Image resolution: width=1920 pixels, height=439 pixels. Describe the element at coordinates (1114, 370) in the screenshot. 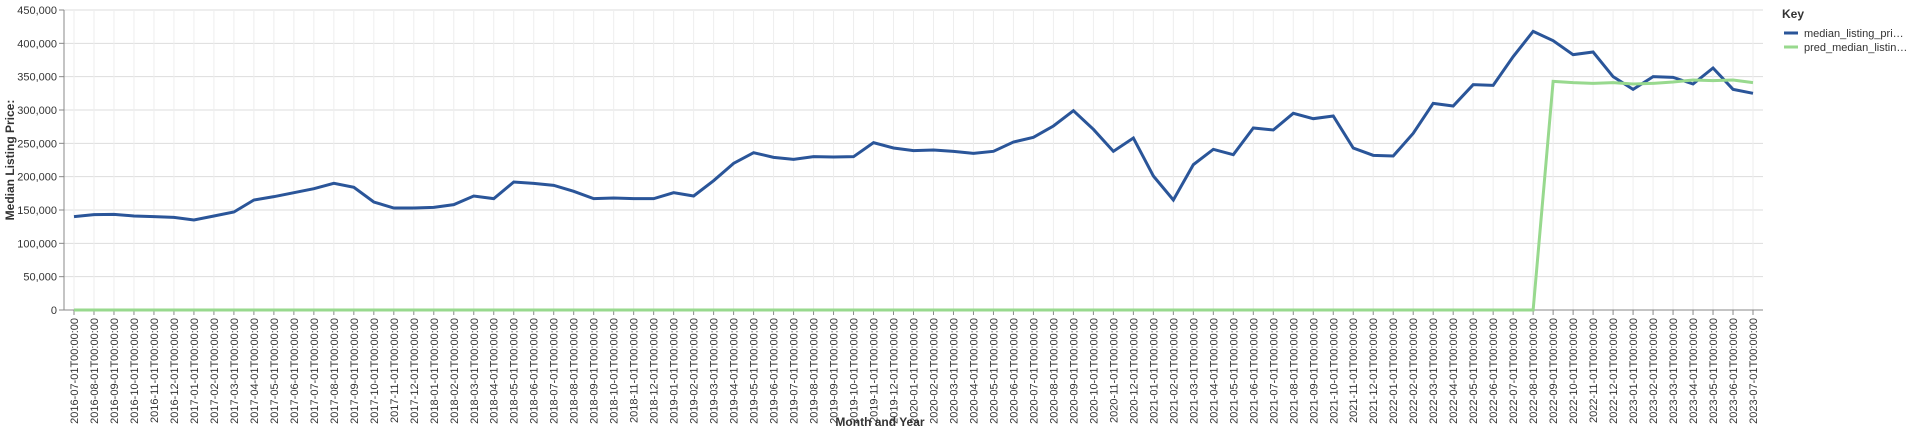

I see `x-tick-label: 2020-11-01T00:00:00` at that location.